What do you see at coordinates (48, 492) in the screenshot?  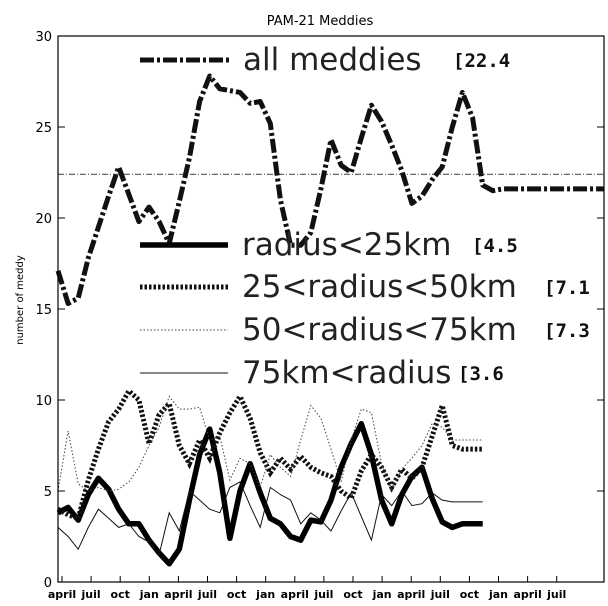 I see `y-tick-label: 5` at bounding box center [48, 492].